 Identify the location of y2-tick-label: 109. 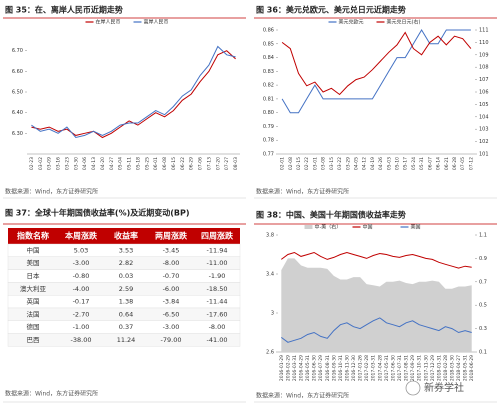
(484, 55).